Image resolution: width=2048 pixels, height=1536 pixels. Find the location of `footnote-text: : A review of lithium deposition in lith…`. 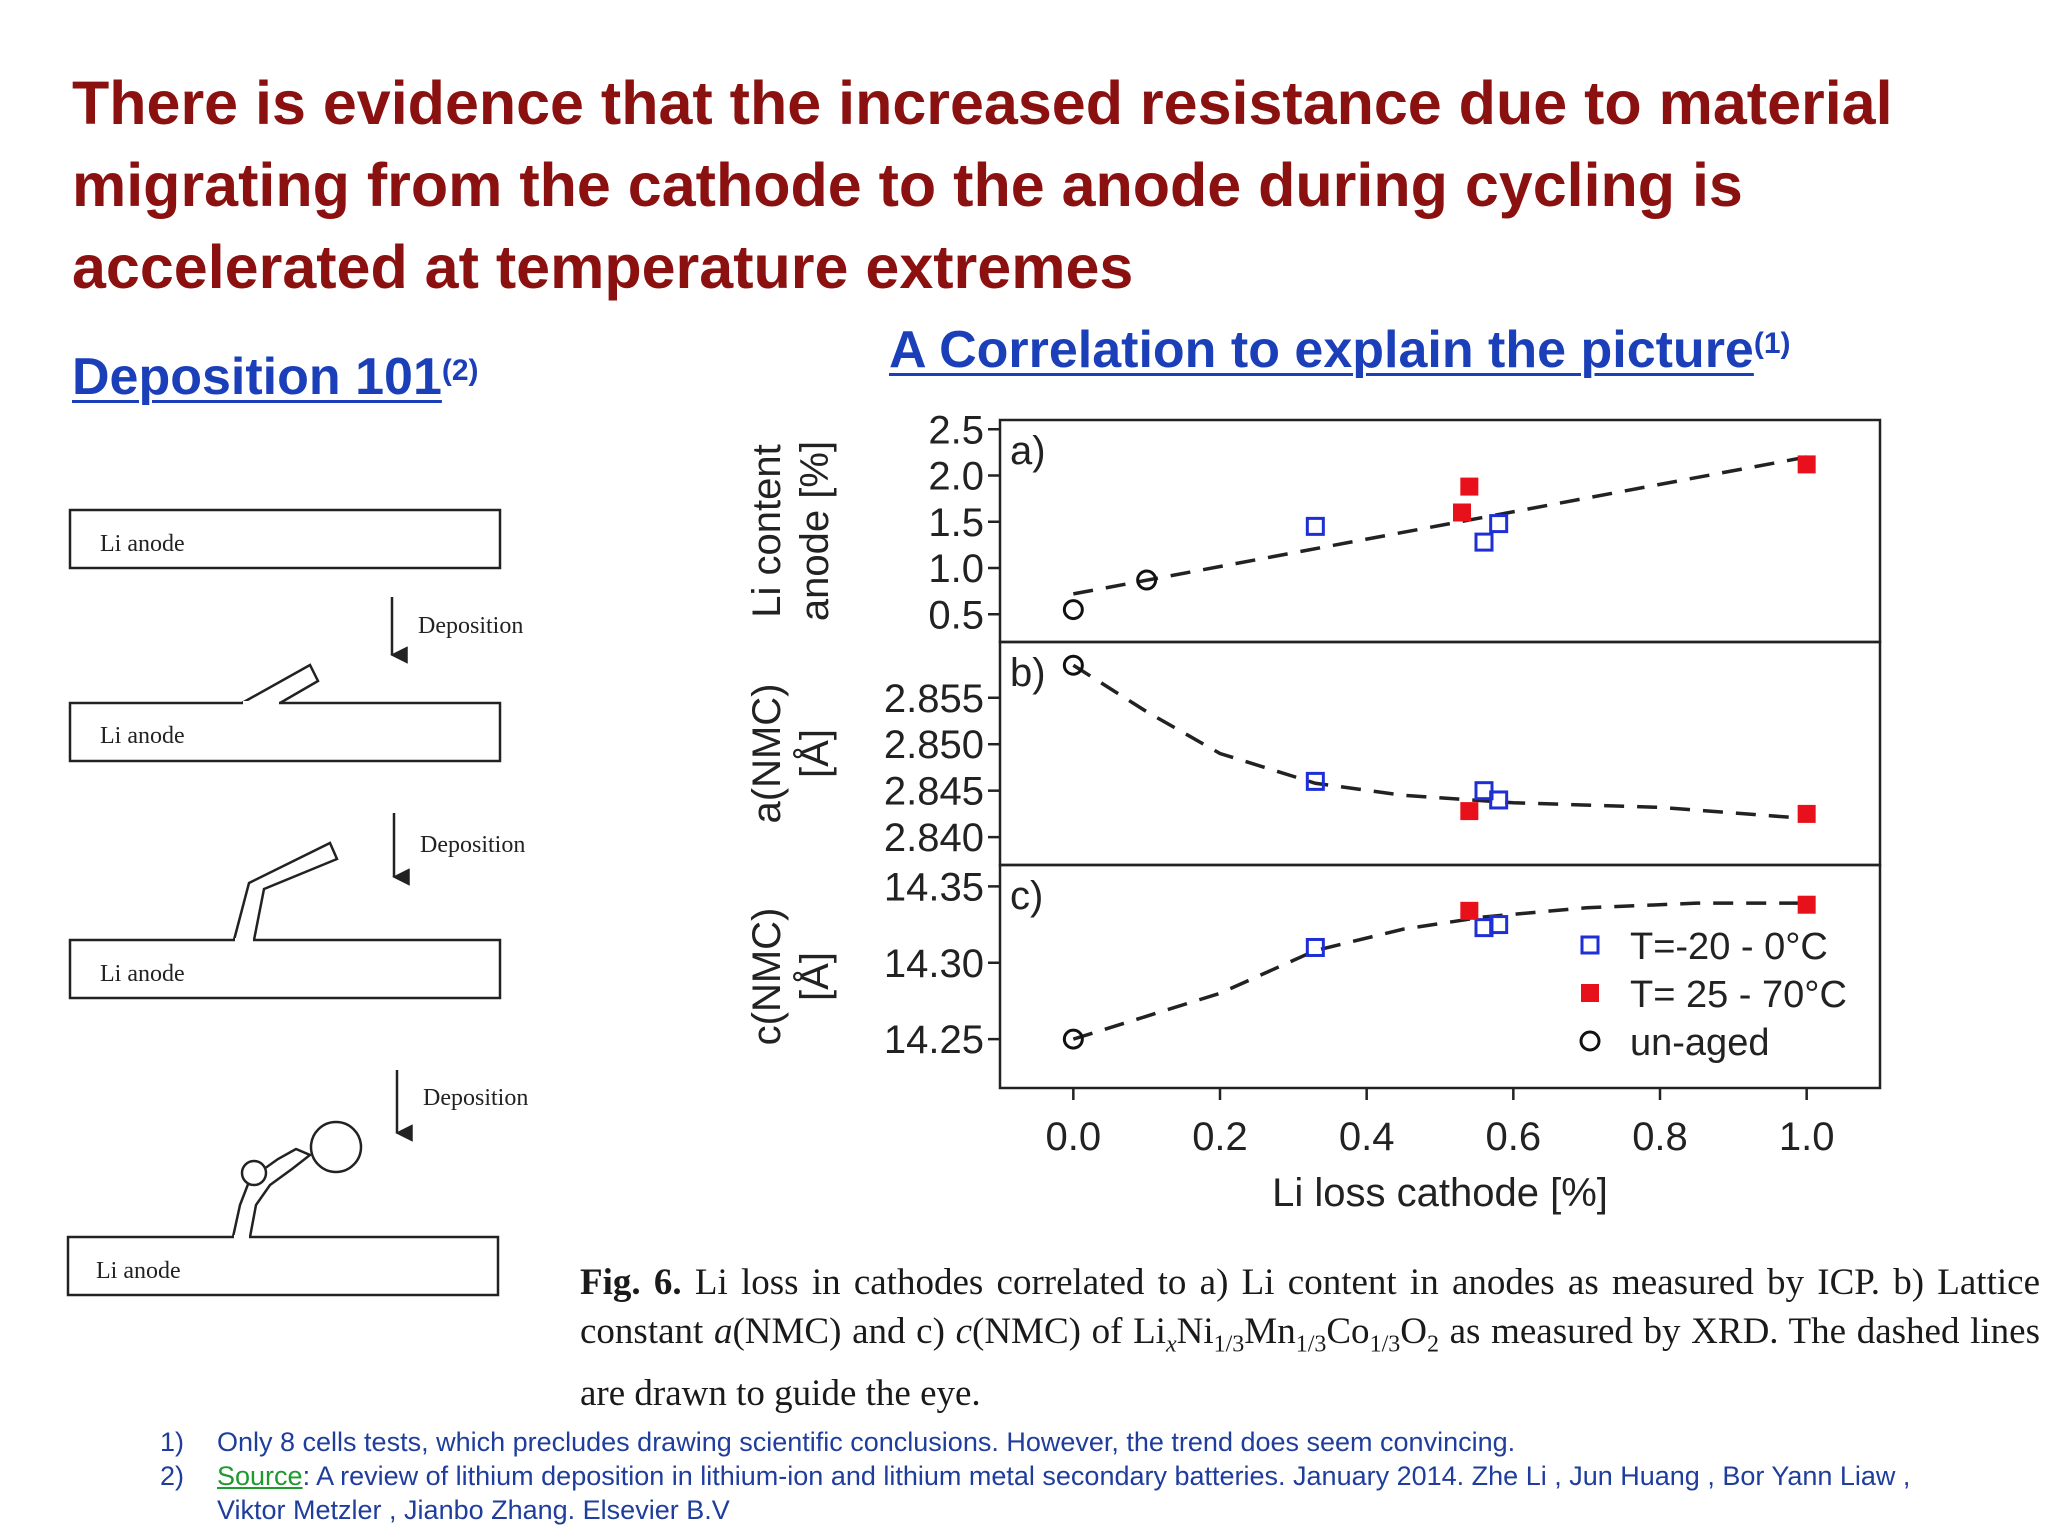

footnote-text: : A review of lithium deposition in lith… is located at coordinates (1064, 1493).